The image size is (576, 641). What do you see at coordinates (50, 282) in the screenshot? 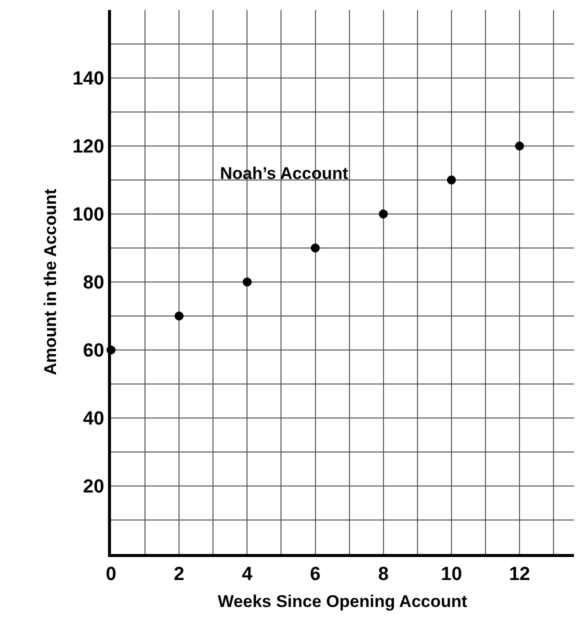
I see `y-axis-title: Amount in the Account` at bounding box center [50, 282].